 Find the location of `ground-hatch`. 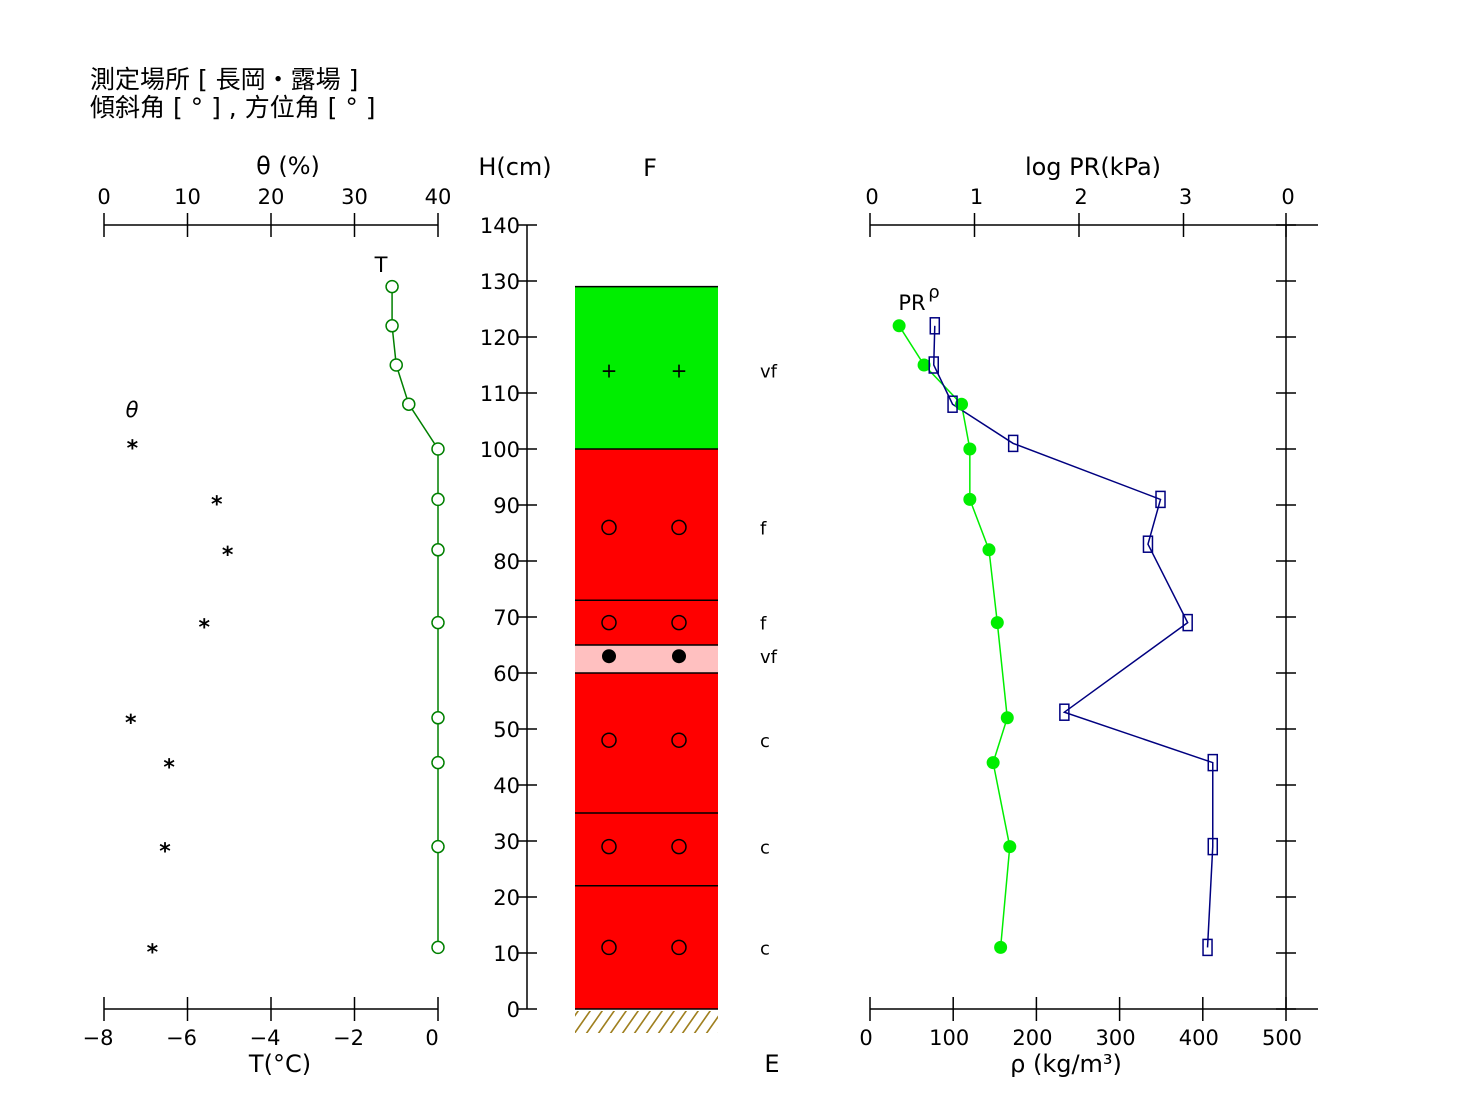

ground-hatch is located at coordinates (646, 1022).